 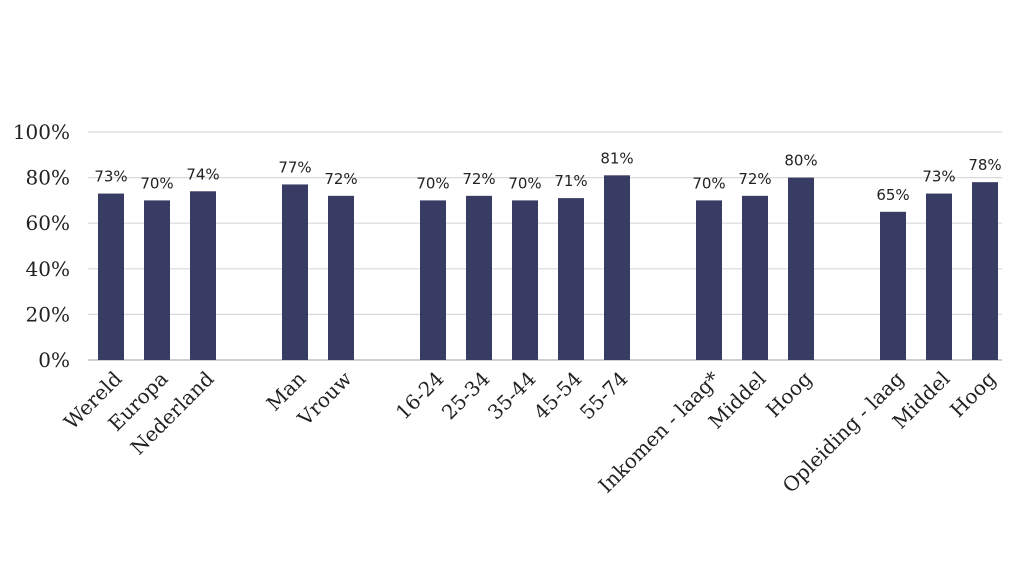 I want to click on x-tick-label: 55-74, so click(x=604, y=396).